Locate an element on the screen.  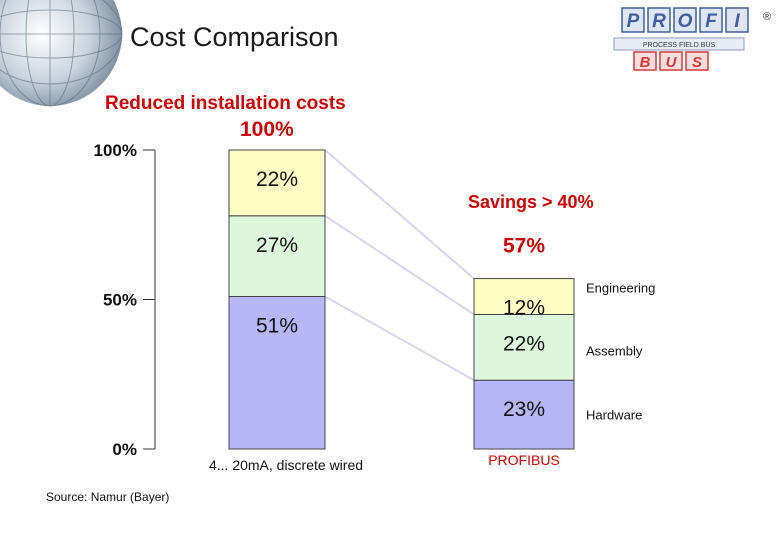
logo-letter: S is located at coordinates (697, 62).